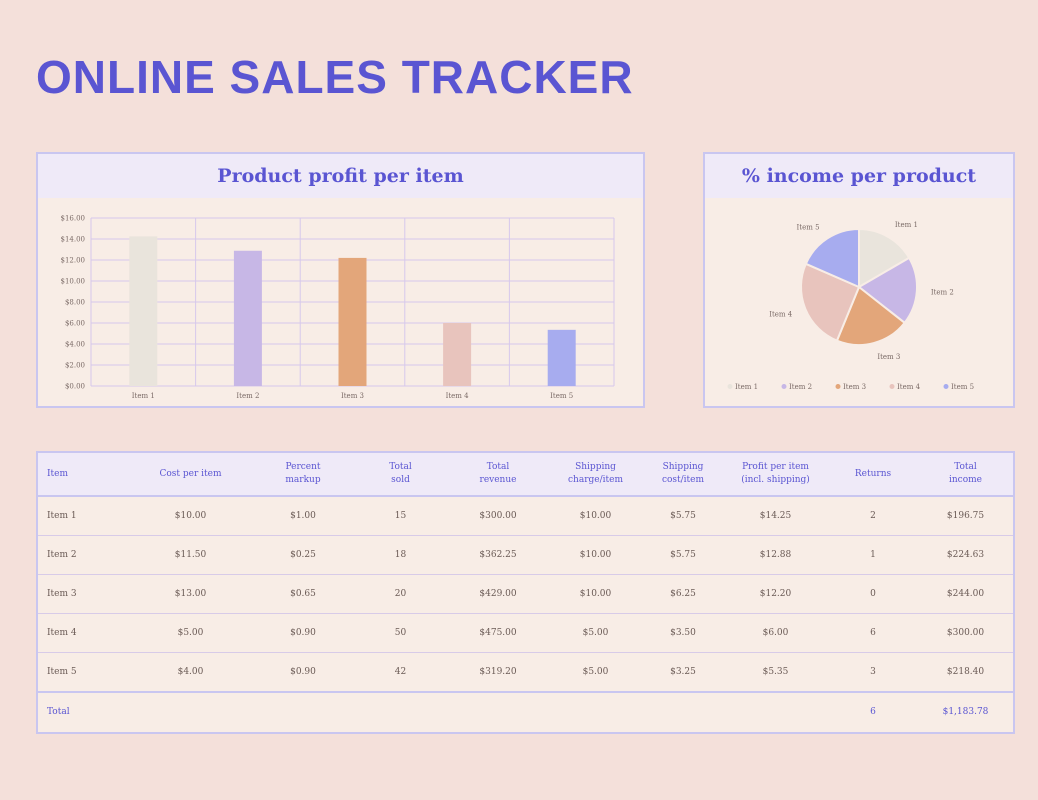 This screenshot has width=1038, height=800. What do you see at coordinates (781, 315) in the screenshot?
I see `pie-slice-label: Item 4` at bounding box center [781, 315].